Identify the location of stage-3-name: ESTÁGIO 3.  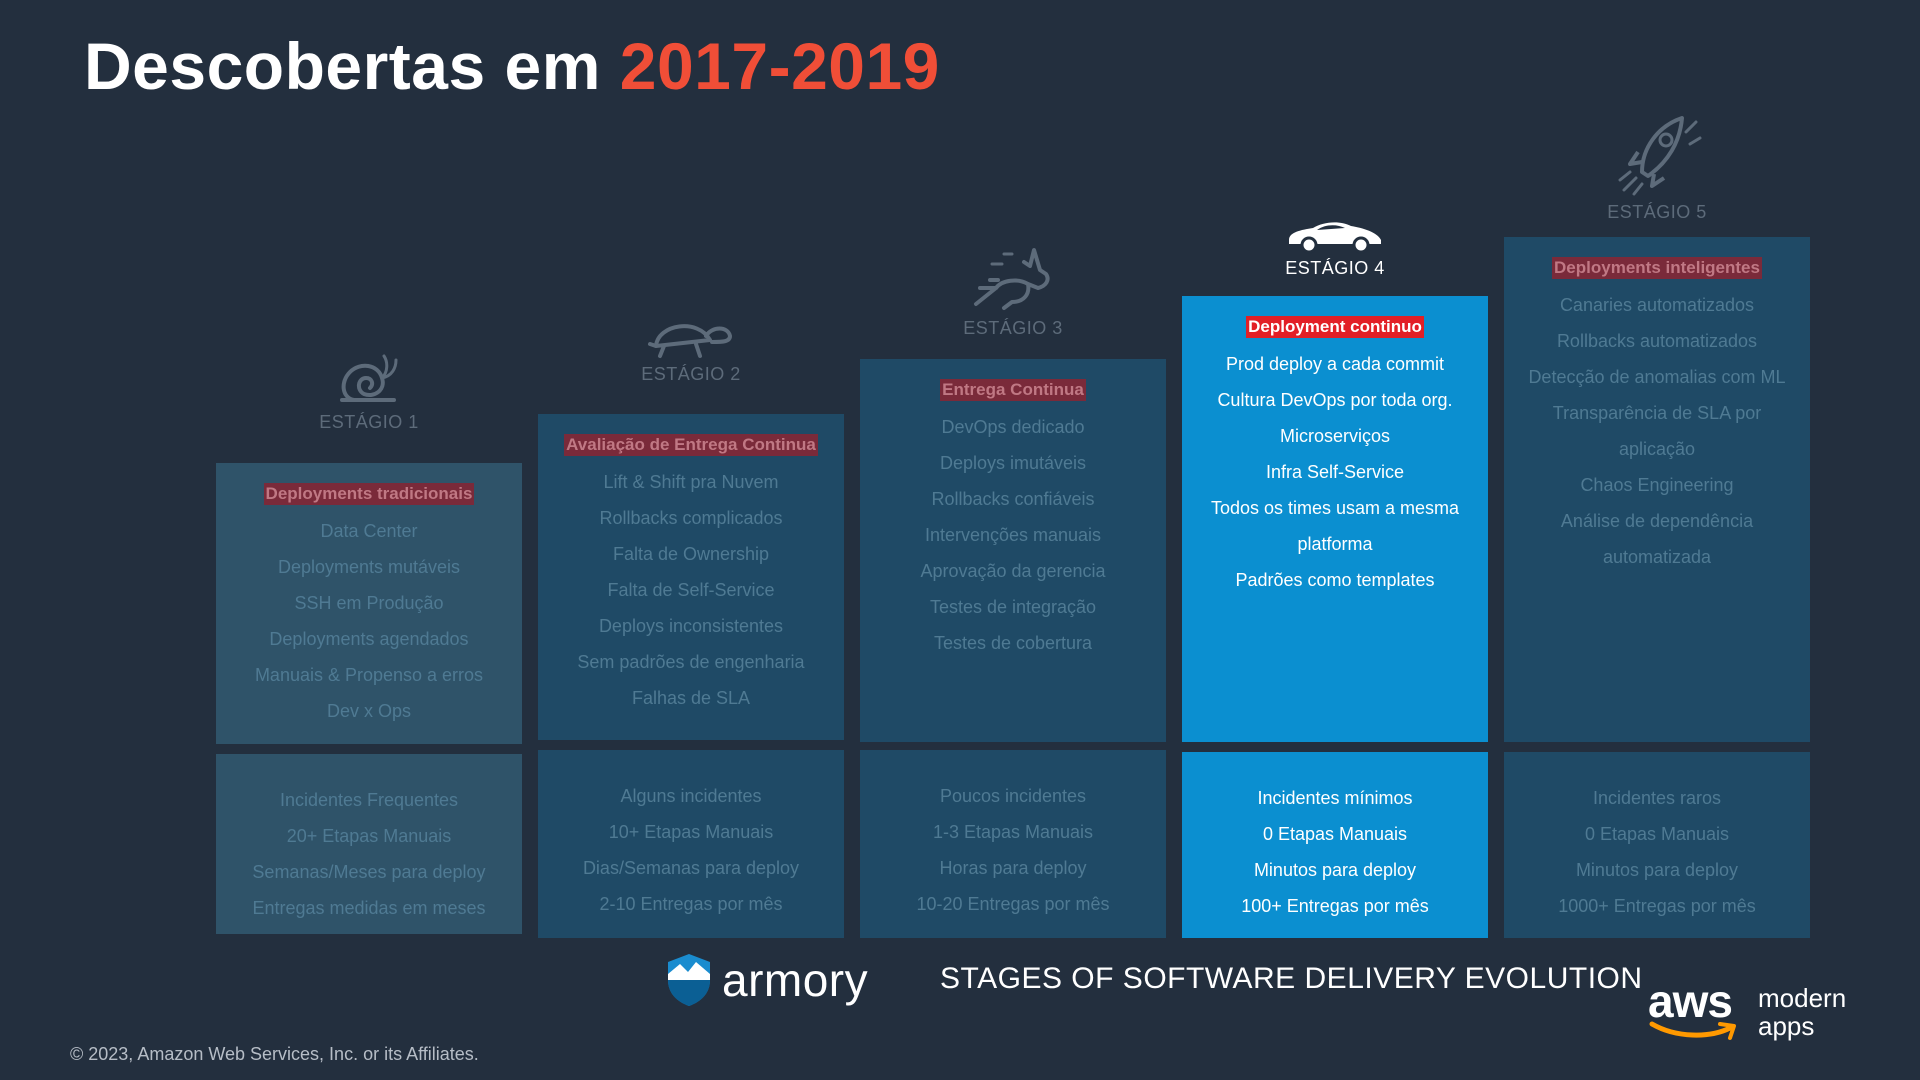
(1013, 328).